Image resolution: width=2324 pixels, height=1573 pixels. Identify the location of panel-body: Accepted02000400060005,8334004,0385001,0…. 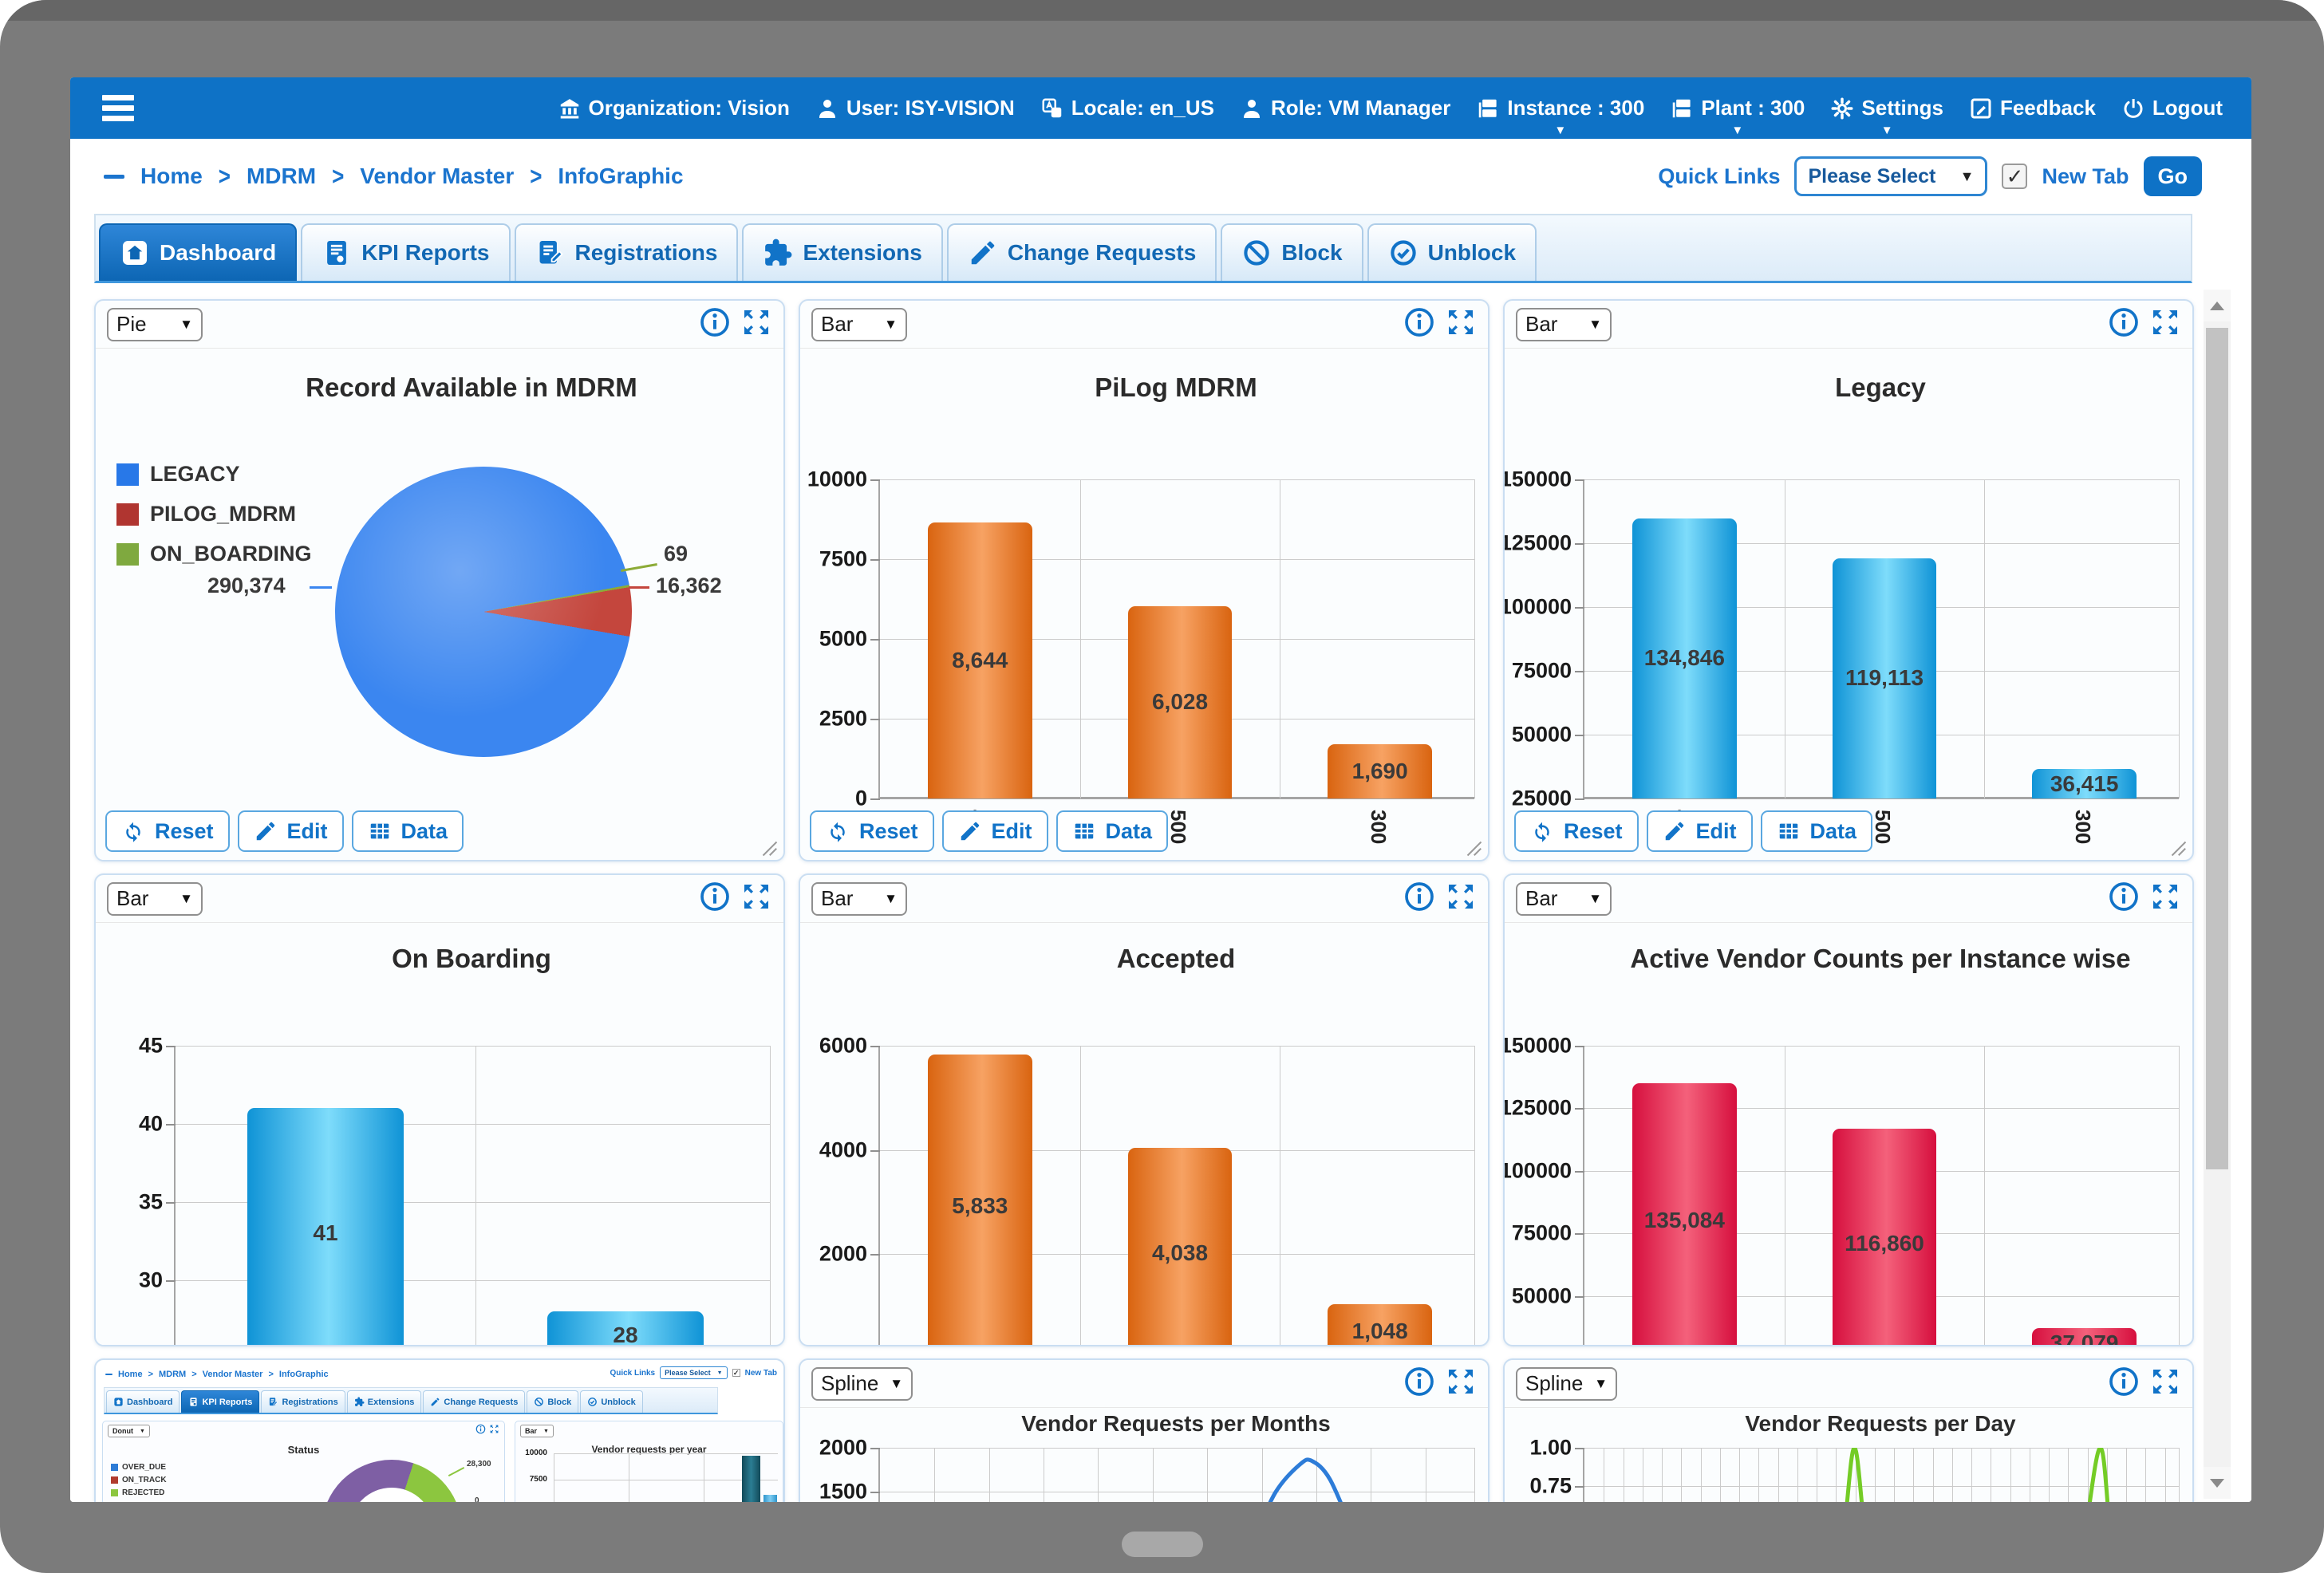
(1144, 1144).